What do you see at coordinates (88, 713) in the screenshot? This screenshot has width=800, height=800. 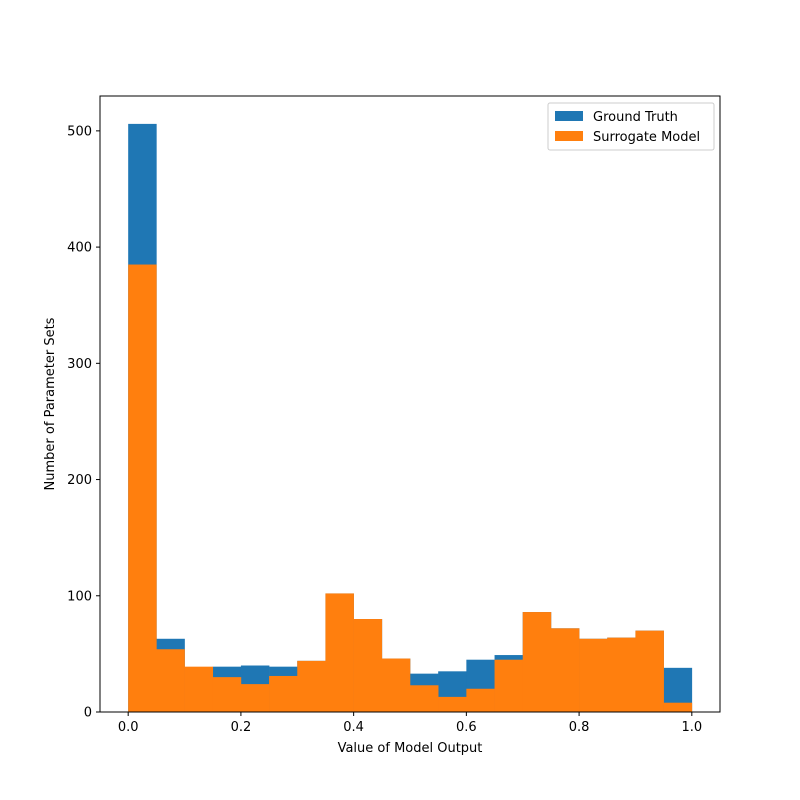 I see `y-tick-label: 0` at bounding box center [88, 713].